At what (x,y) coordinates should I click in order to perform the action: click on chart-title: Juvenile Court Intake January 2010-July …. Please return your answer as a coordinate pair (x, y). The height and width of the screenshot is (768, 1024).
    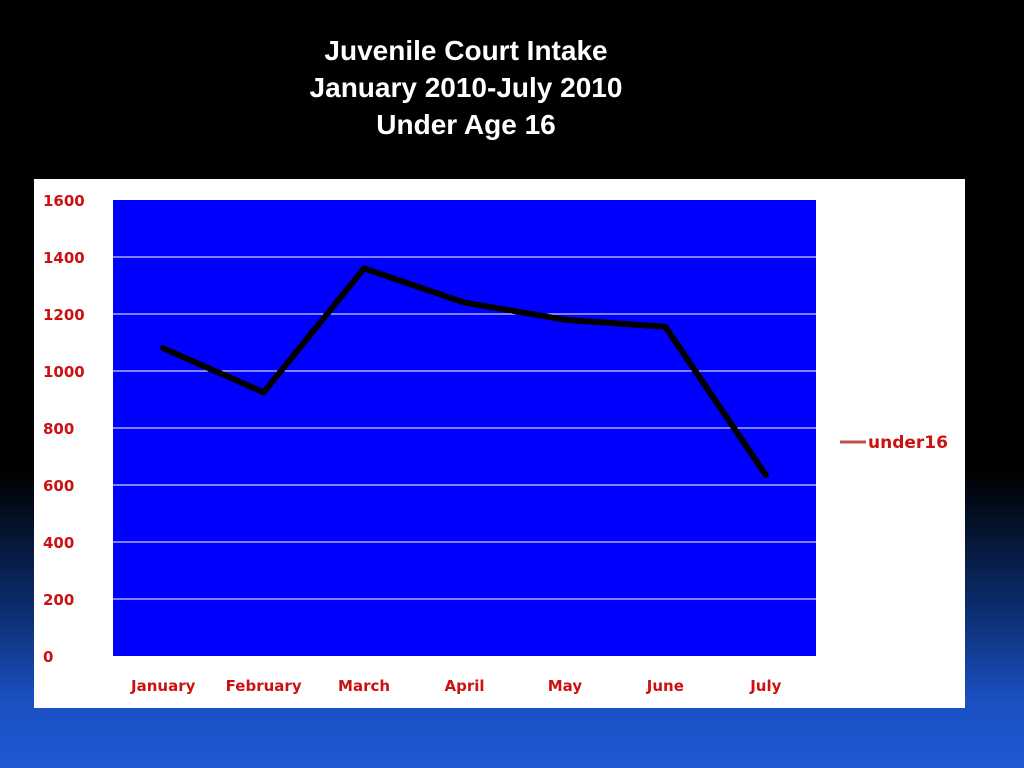
    Looking at the image, I should click on (466, 87).